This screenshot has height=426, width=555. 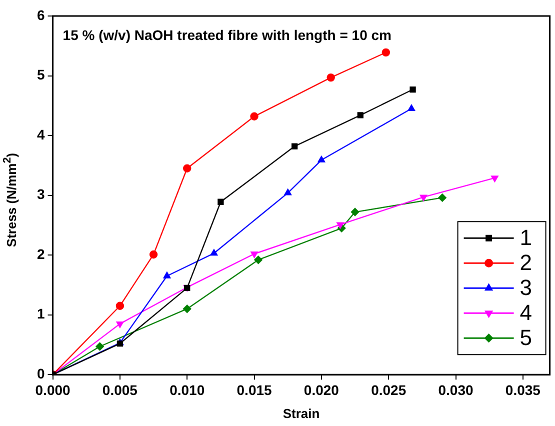 What do you see at coordinates (388, 390) in the screenshot?
I see `x-tick-label: 0.025` at bounding box center [388, 390].